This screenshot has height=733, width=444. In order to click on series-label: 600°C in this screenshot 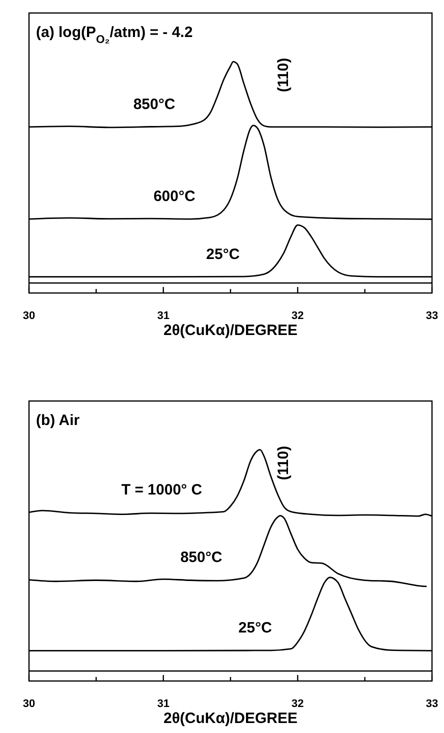, I will do `click(174, 197)`.